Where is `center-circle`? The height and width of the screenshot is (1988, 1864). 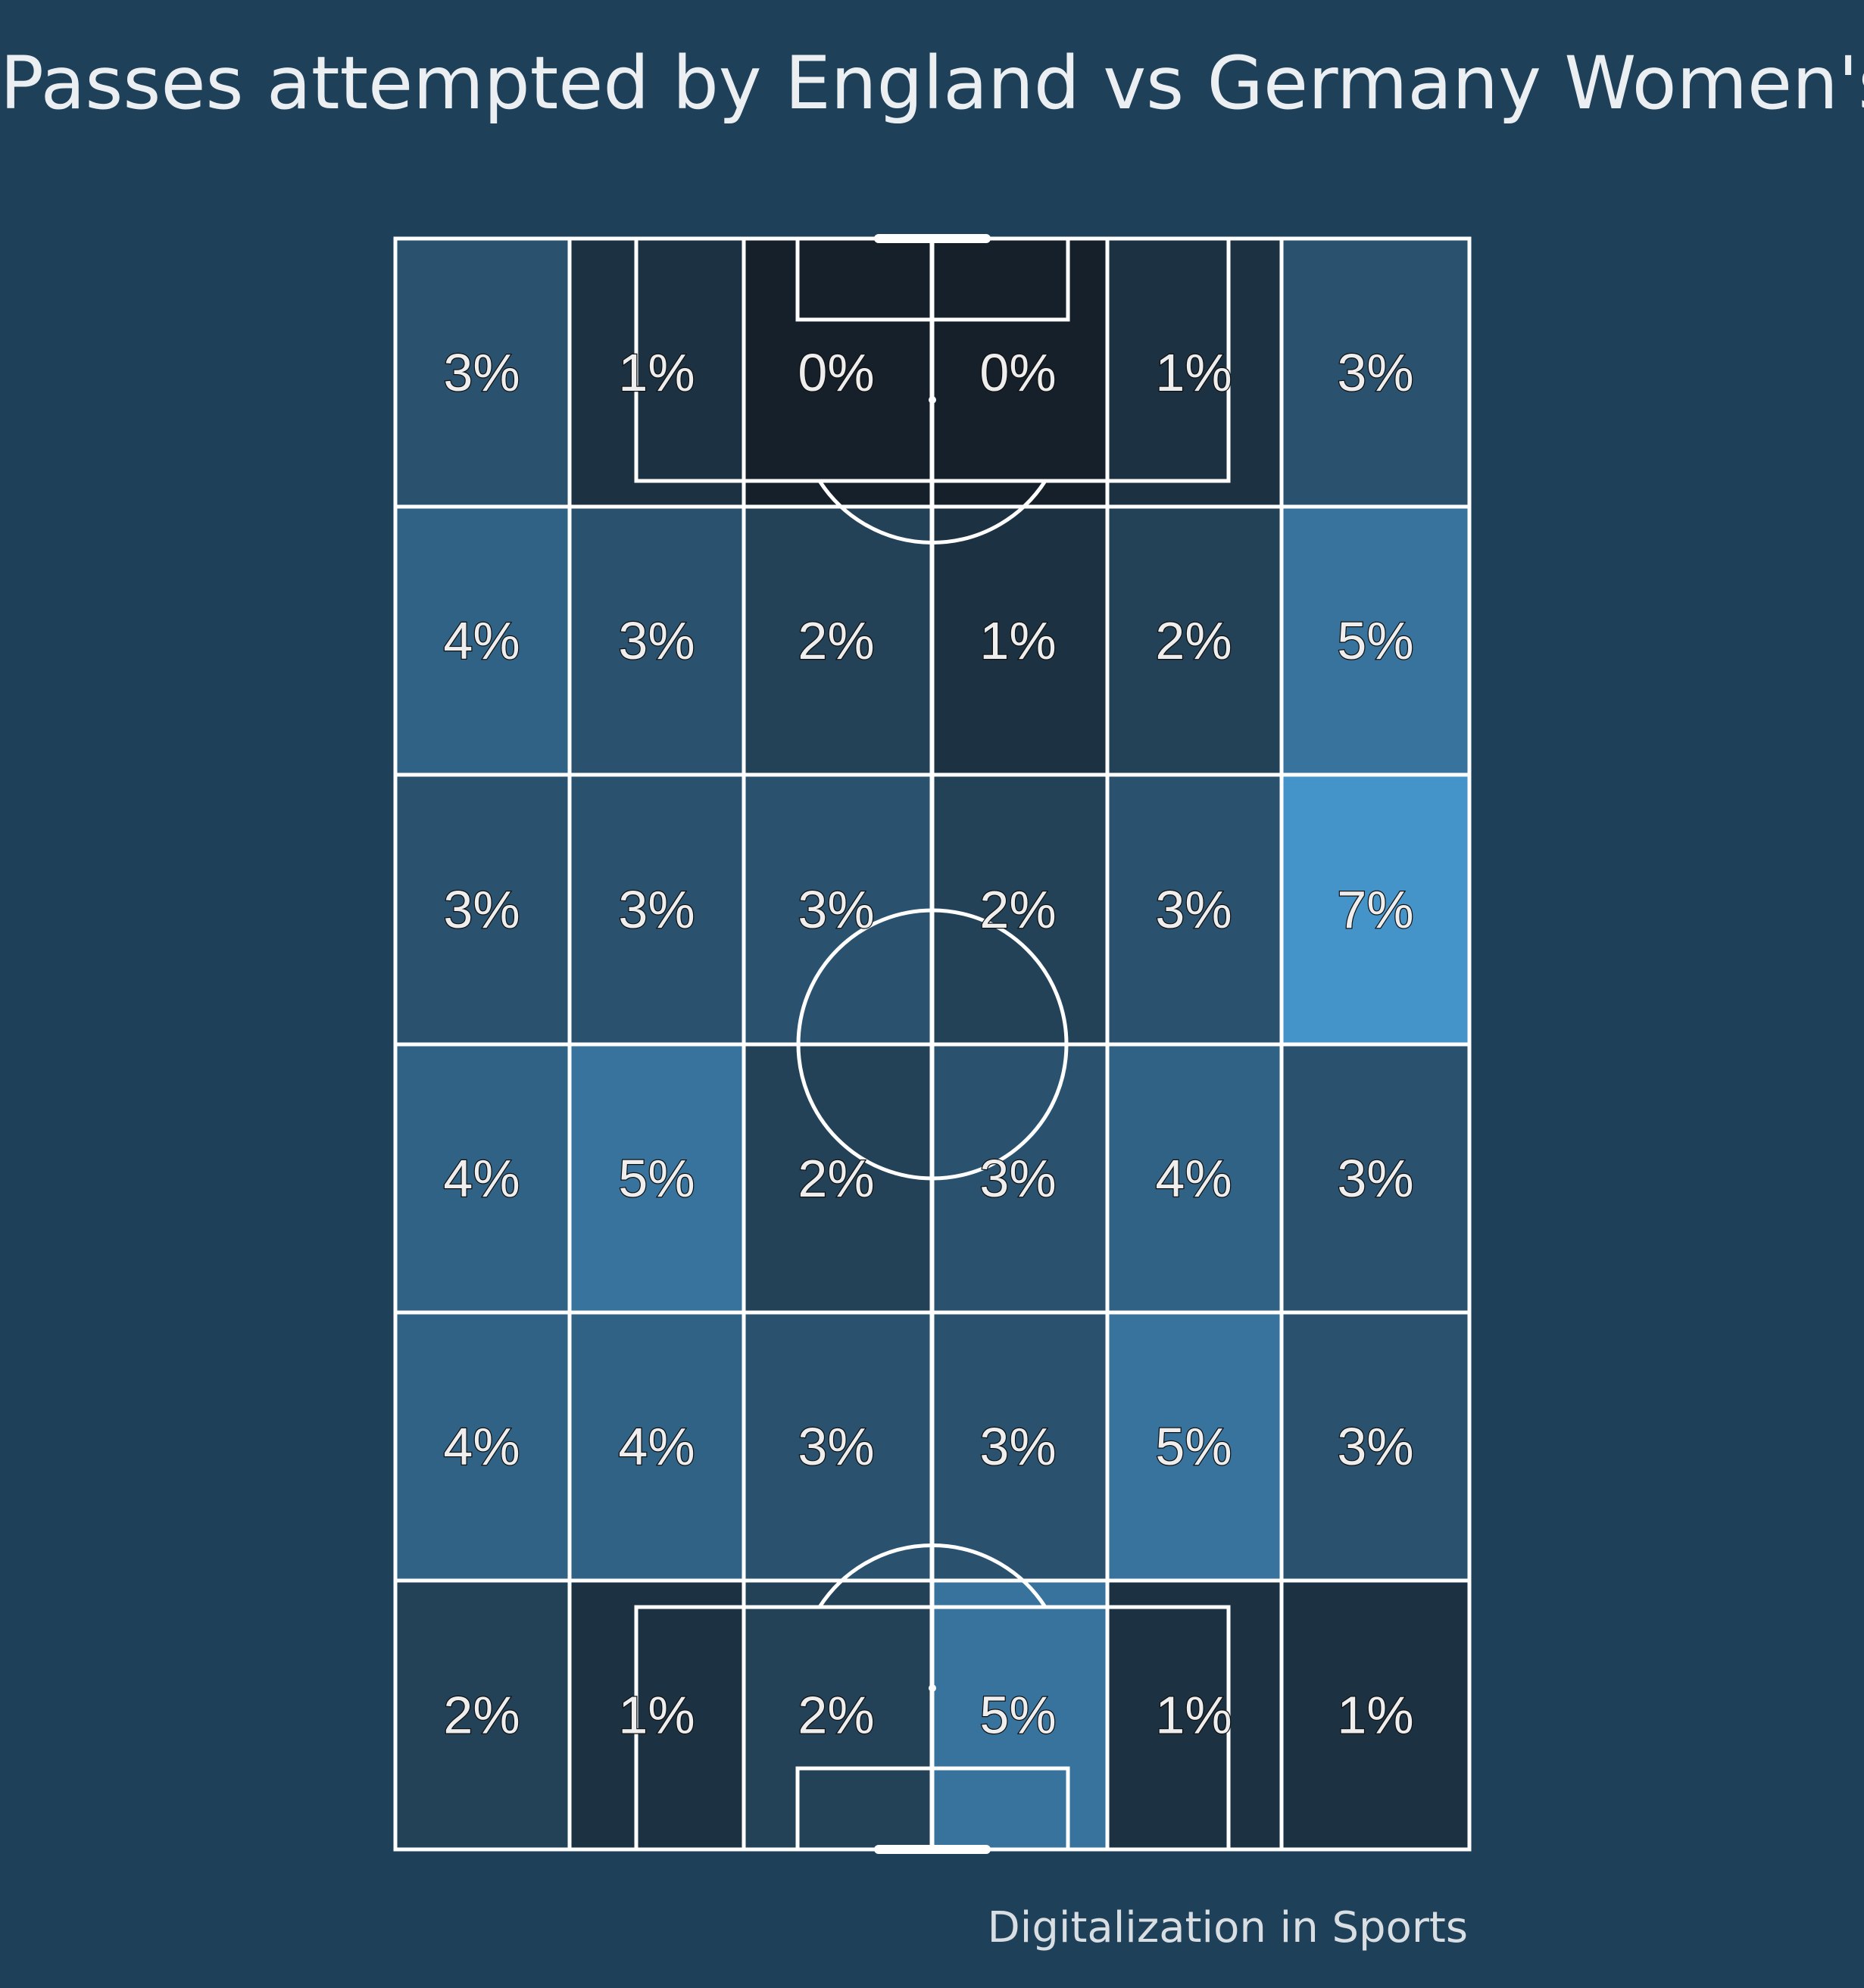 center-circle is located at coordinates (932, 1044).